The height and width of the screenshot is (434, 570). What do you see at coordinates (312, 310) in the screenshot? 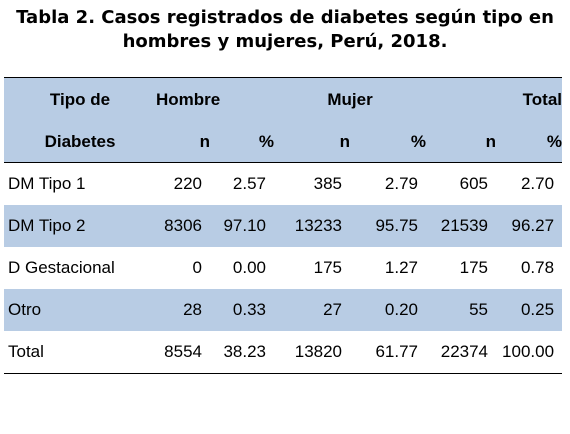
I see `cell-mujer-n: 27` at bounding box center [312, 310].